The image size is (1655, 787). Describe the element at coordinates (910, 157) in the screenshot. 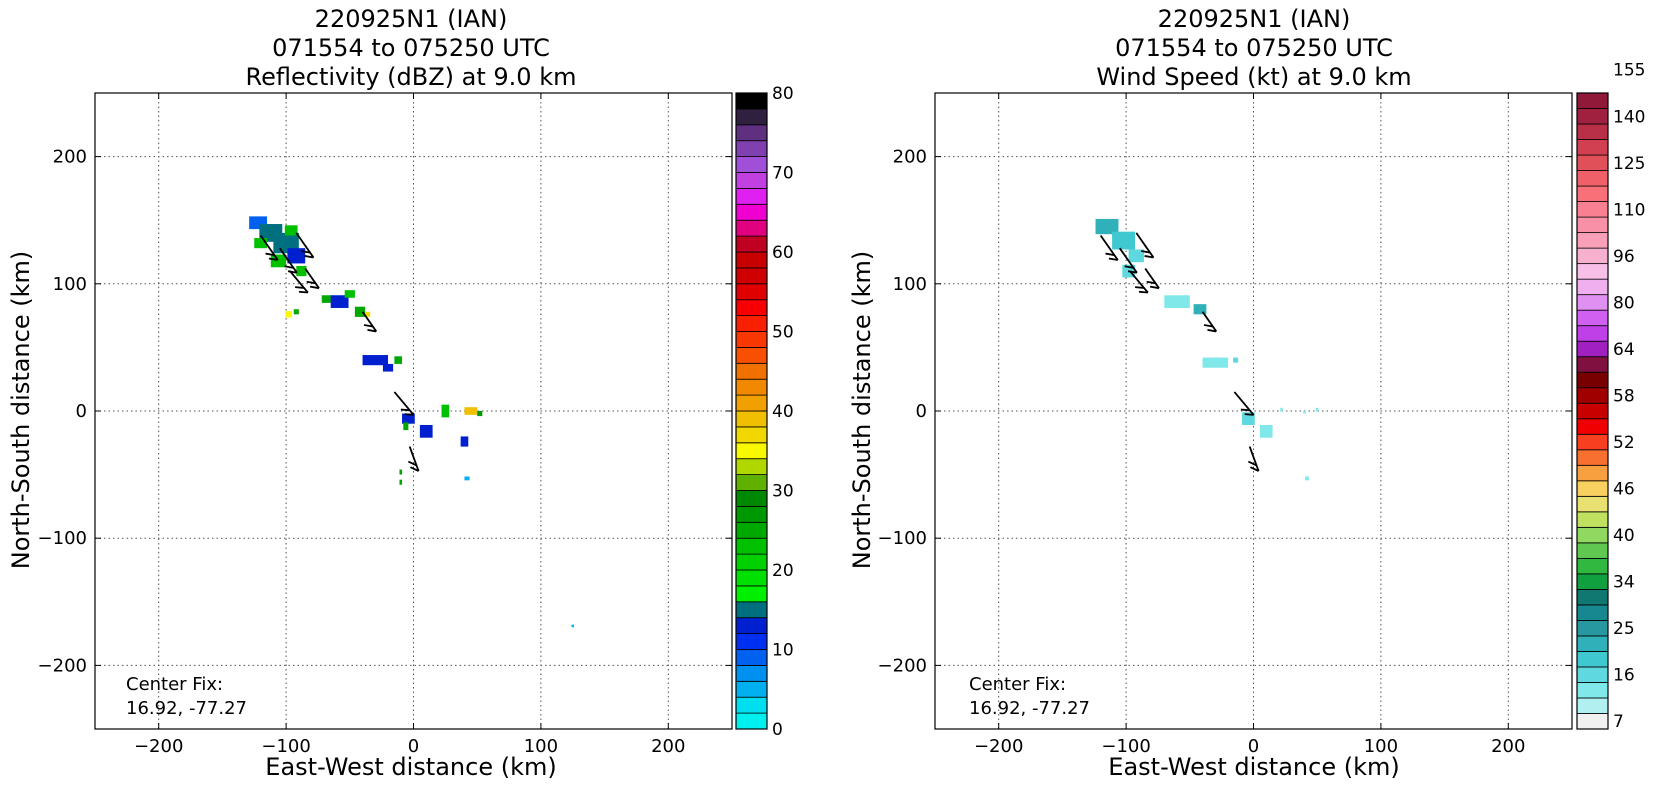

I see `y-tick-label: 200` at that location.